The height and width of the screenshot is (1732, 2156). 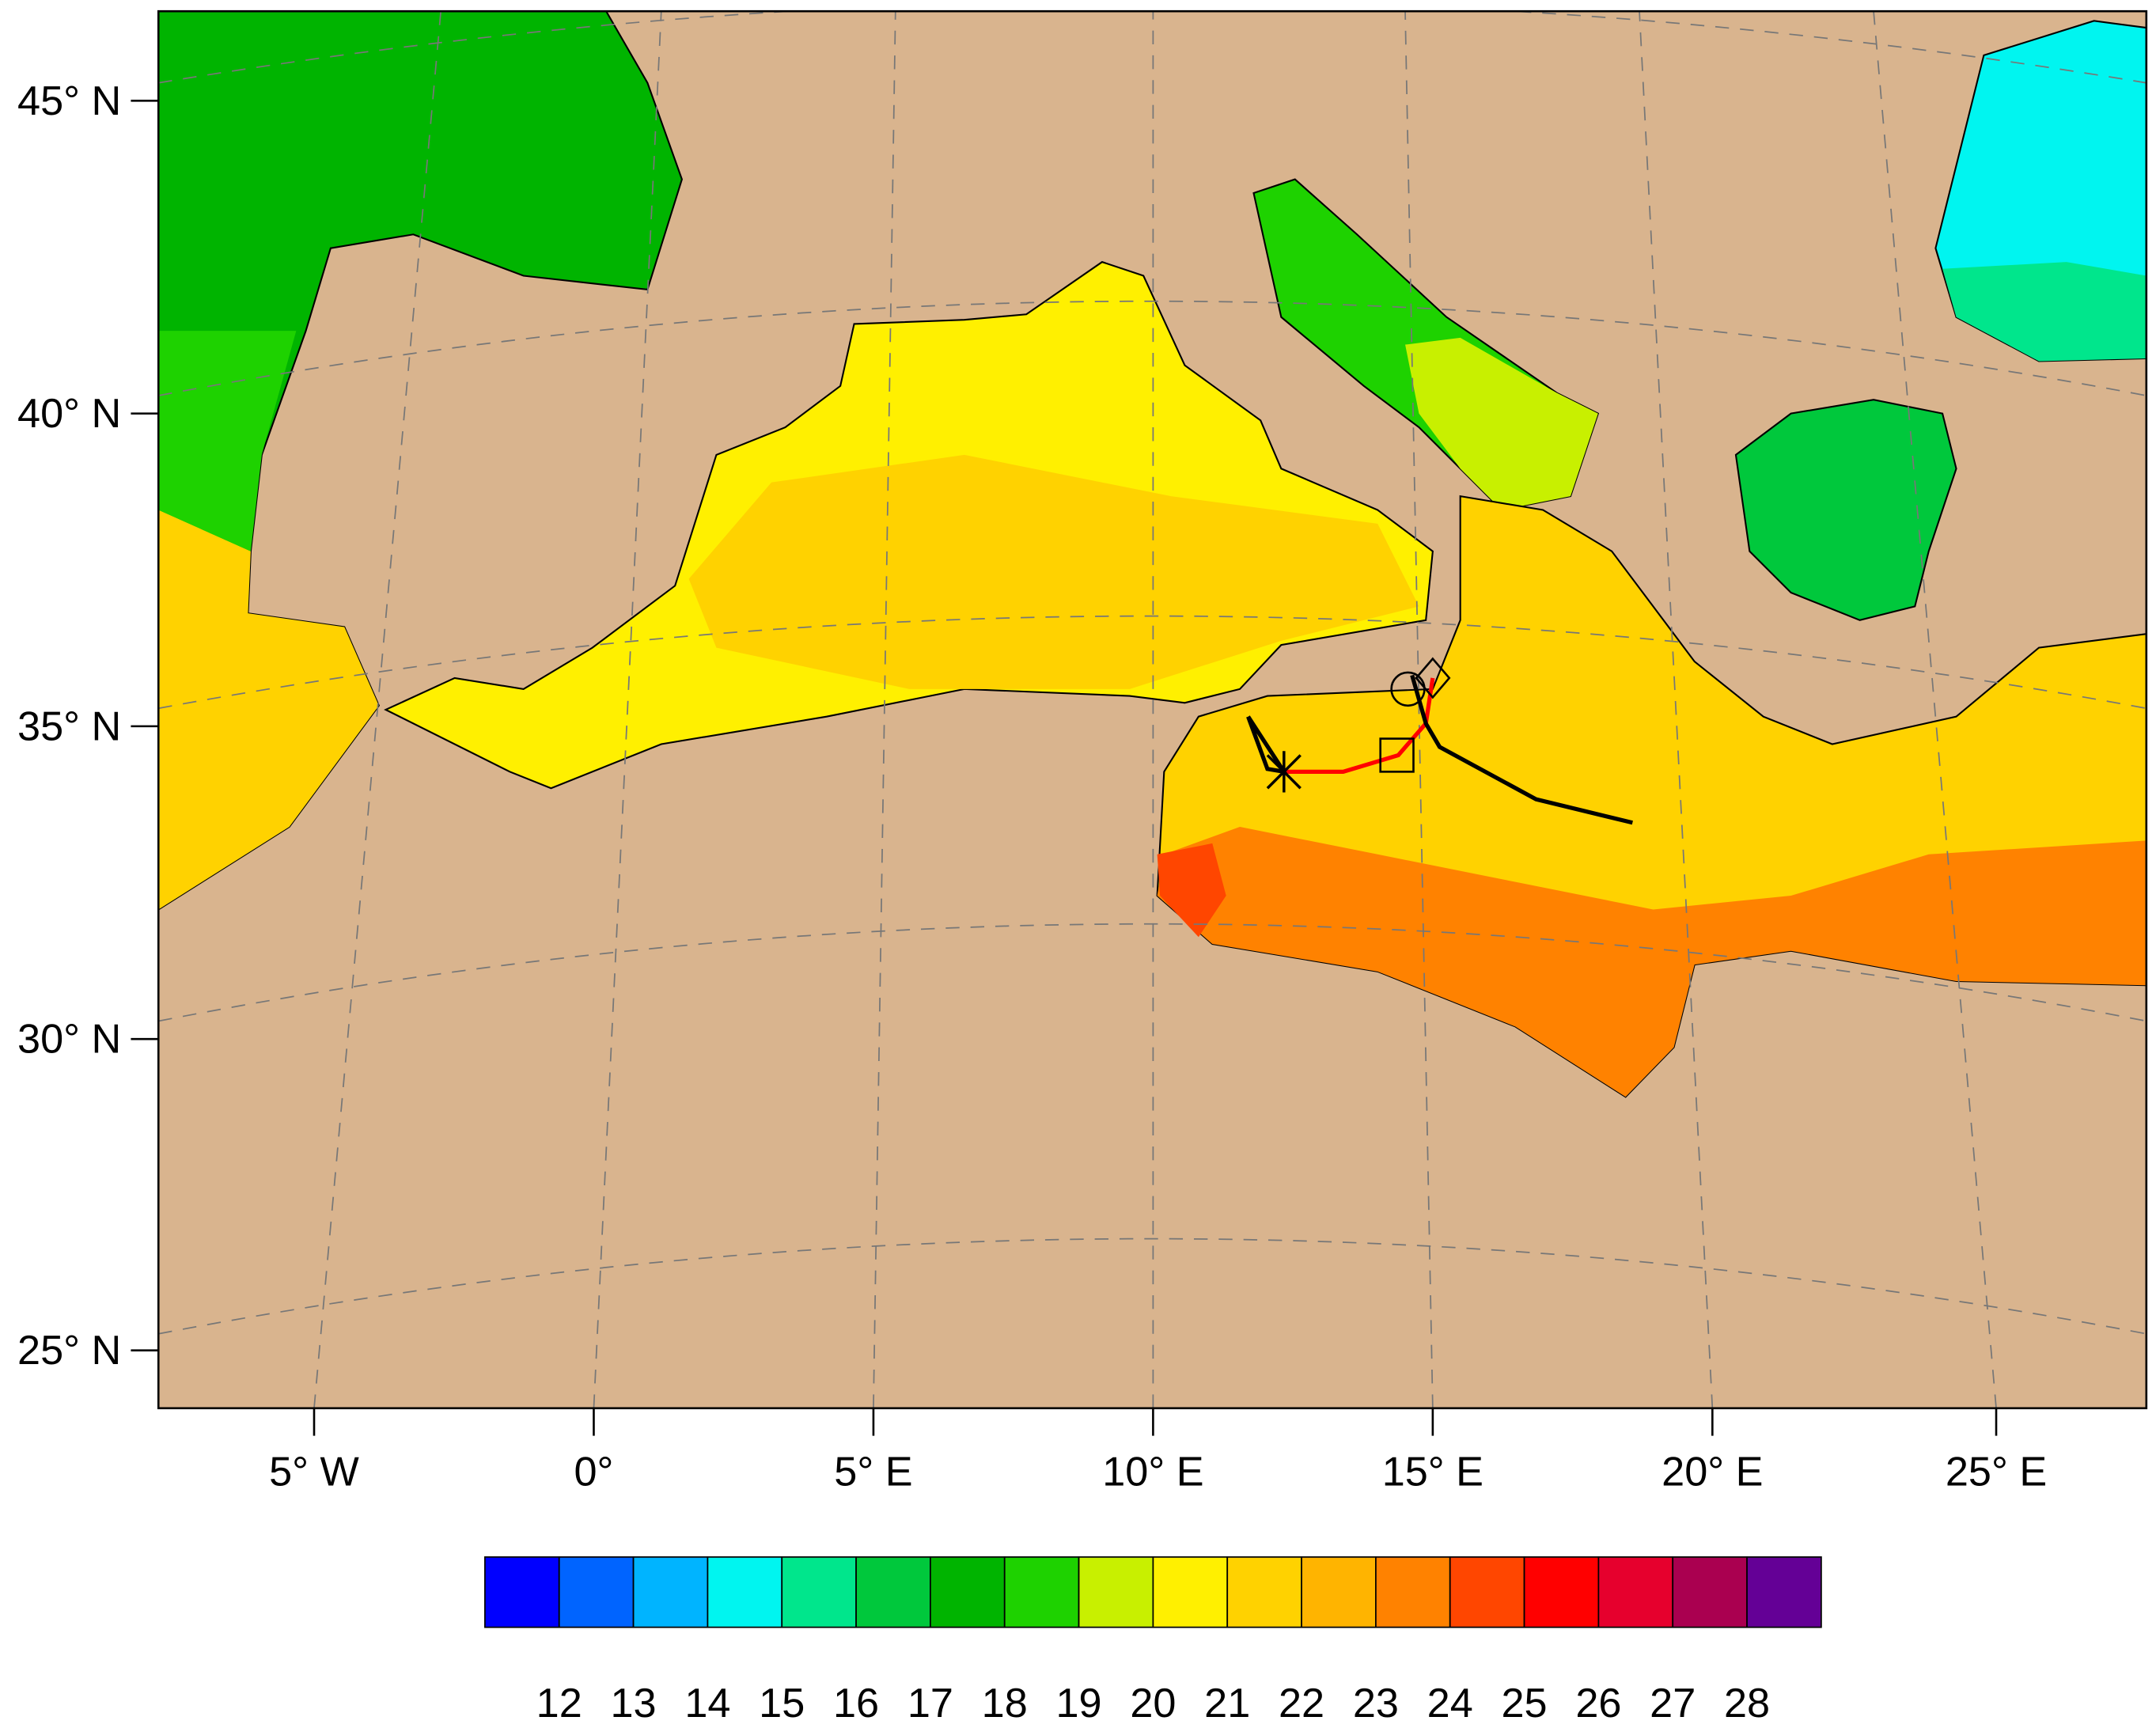 I want to click on colorbar-label: 19, so click(x=1079, y=1704).